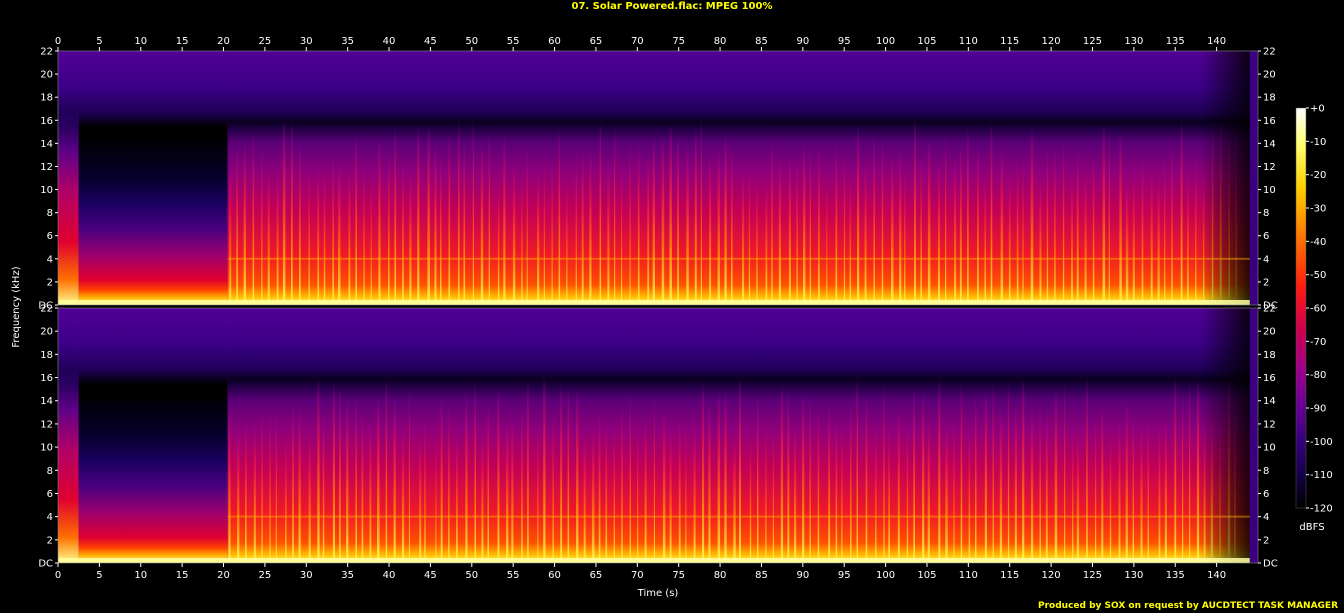 This screenshot has height=613, width=1344. What do you see at coordinates (844, 41) in the screenshot?
I see `x-tick-label-top: 95` at bounding box center [844, 41].